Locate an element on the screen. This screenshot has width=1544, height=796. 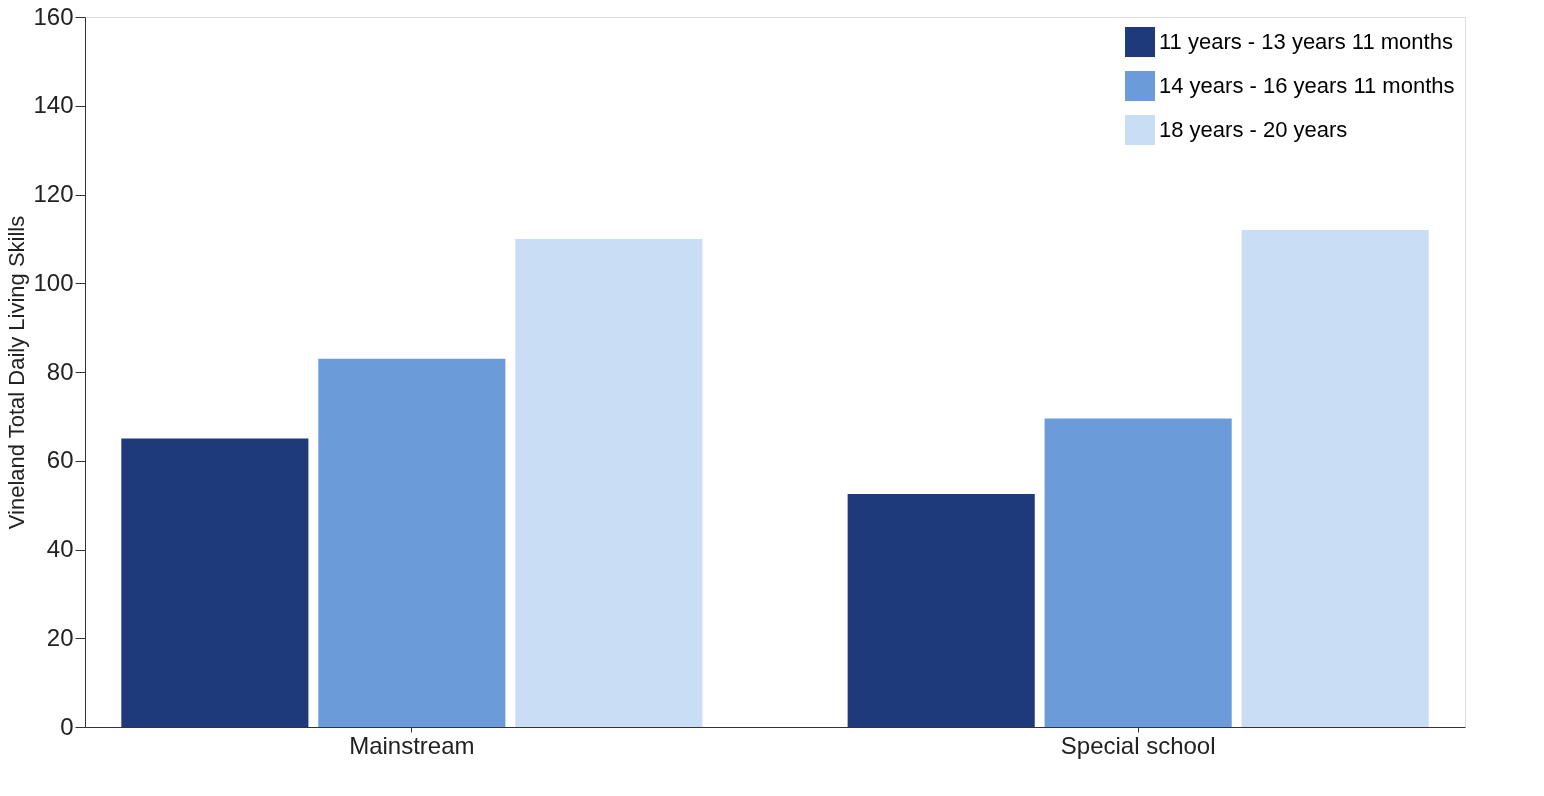
legend-label: 18 years - 20 years is located at coordinates (1253, 129).